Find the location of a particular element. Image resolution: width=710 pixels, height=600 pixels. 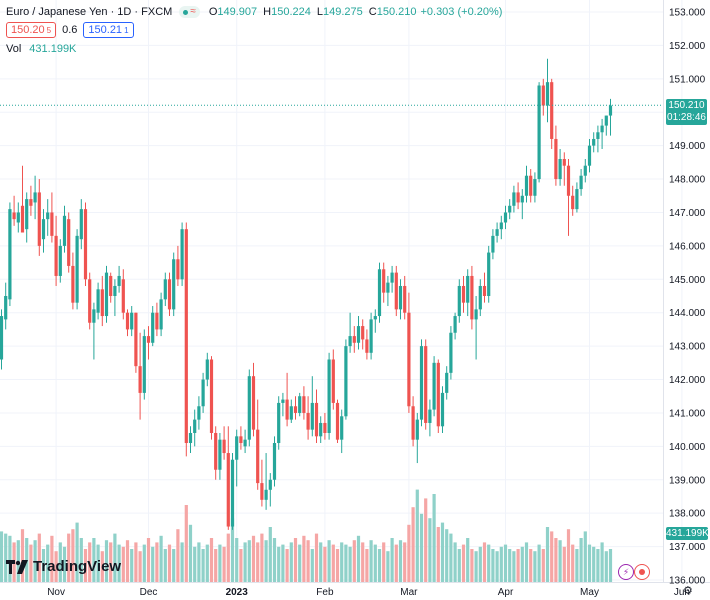

time-tick-label: Mar is located at coordinates (409, 592).